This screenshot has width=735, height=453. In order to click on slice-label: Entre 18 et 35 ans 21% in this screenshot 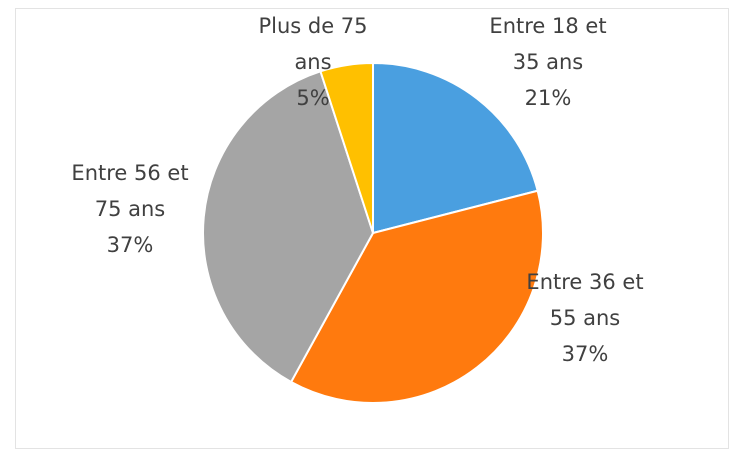, I will do `click(548, 62)`.